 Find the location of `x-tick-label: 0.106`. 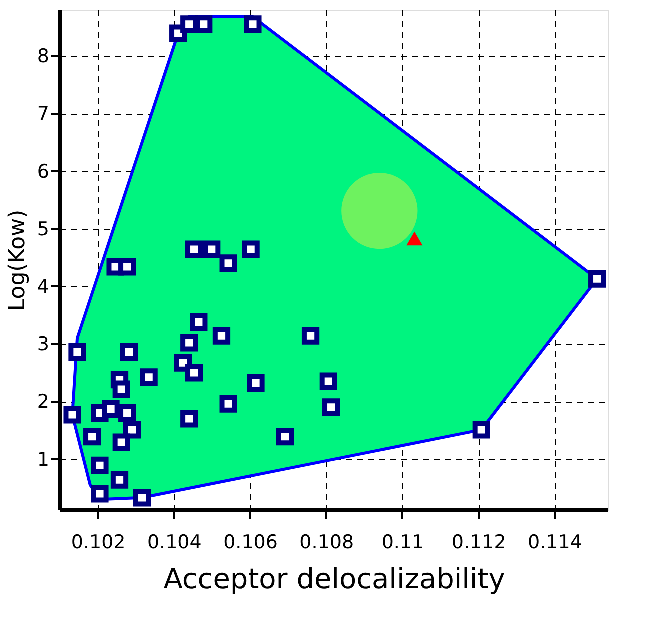

x-tick-label: 0.106 is located at coordinates (251, 543).